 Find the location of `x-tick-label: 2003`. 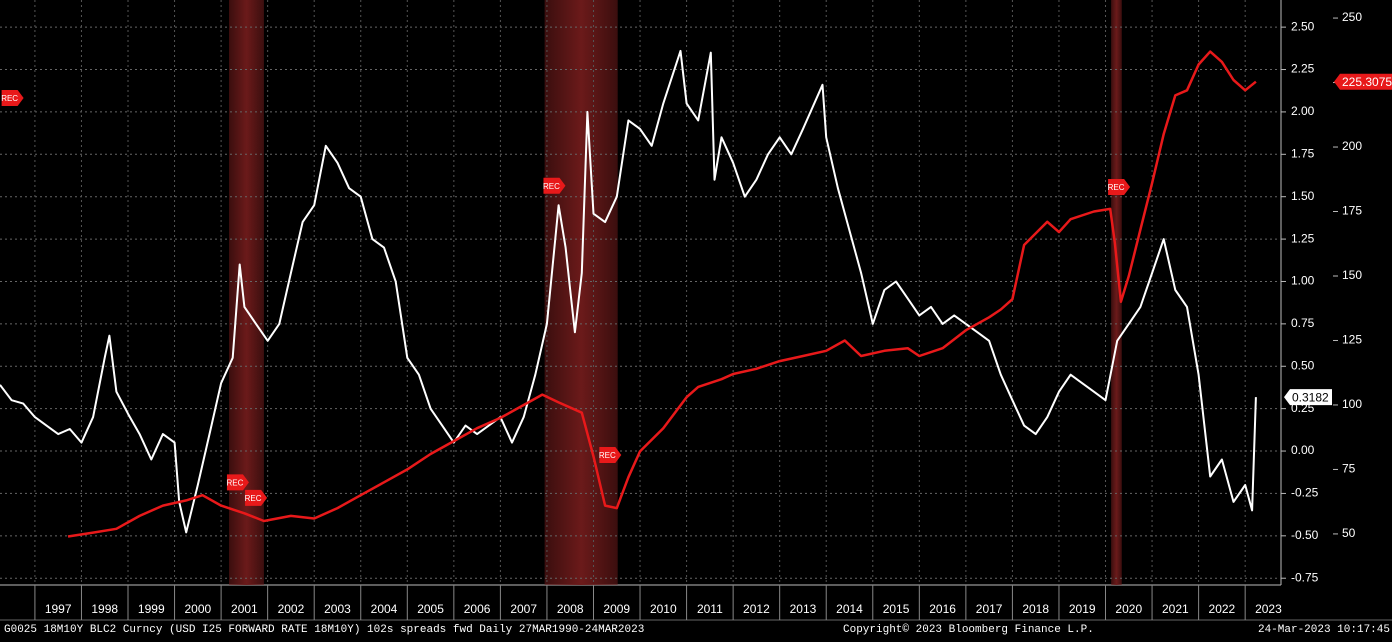

x-tick-label: 2003 is located at coordinates (337, 609).